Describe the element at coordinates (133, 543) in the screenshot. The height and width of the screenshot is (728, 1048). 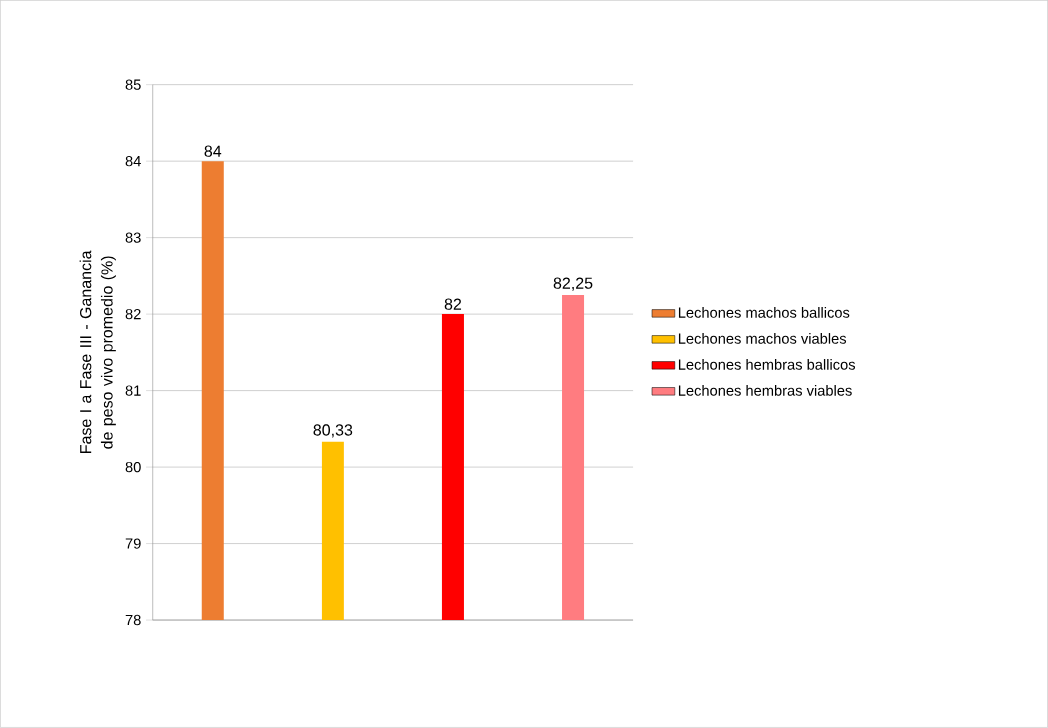
I see `y-tick-label: 79` at that location.